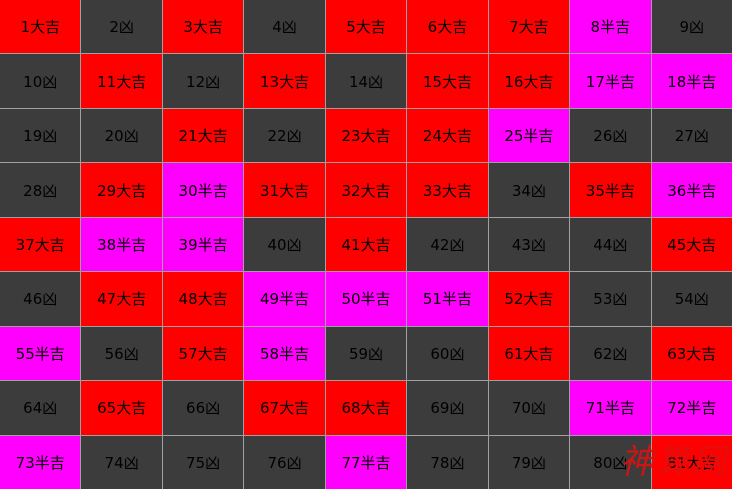  What do you see at coordinates (203, 353) in the screenshot?
I see `cell: 57大吉` at bounding box center [203, 353].